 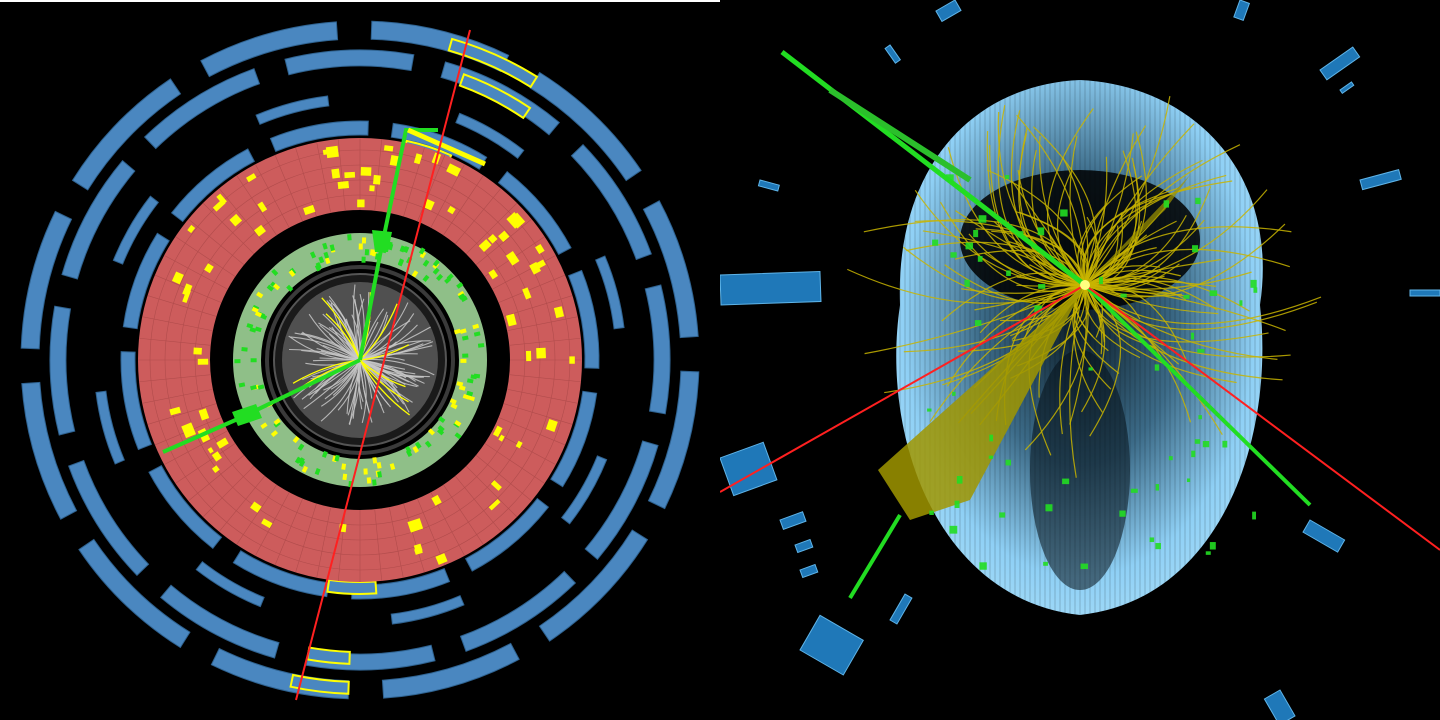 I want to click on calorimeter-cell-ring, so click(x=360, y=360).